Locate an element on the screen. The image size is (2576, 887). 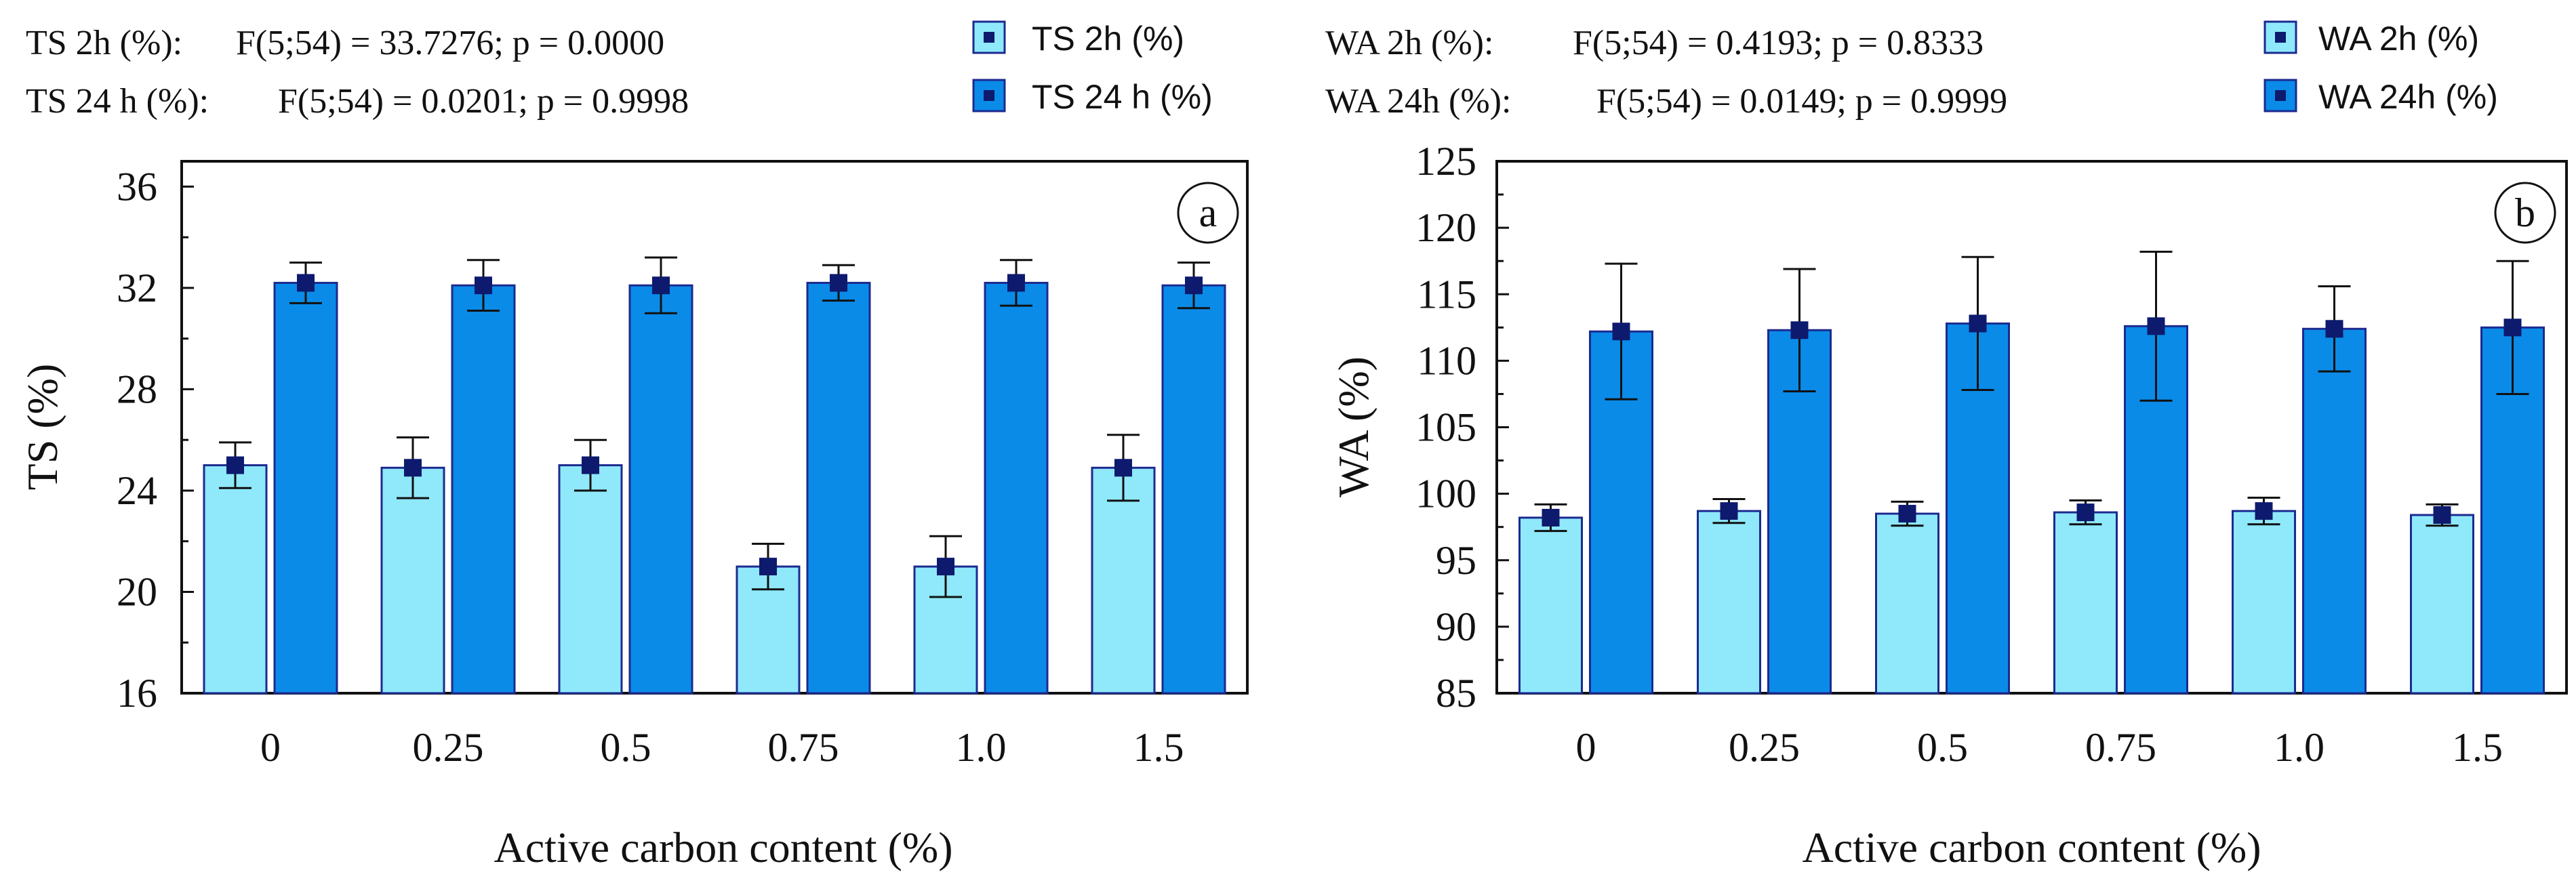
stat-value-wa-24h: F(5;54) = 0.0149; p = 0.9999 is located at coordinates (1801, 101).